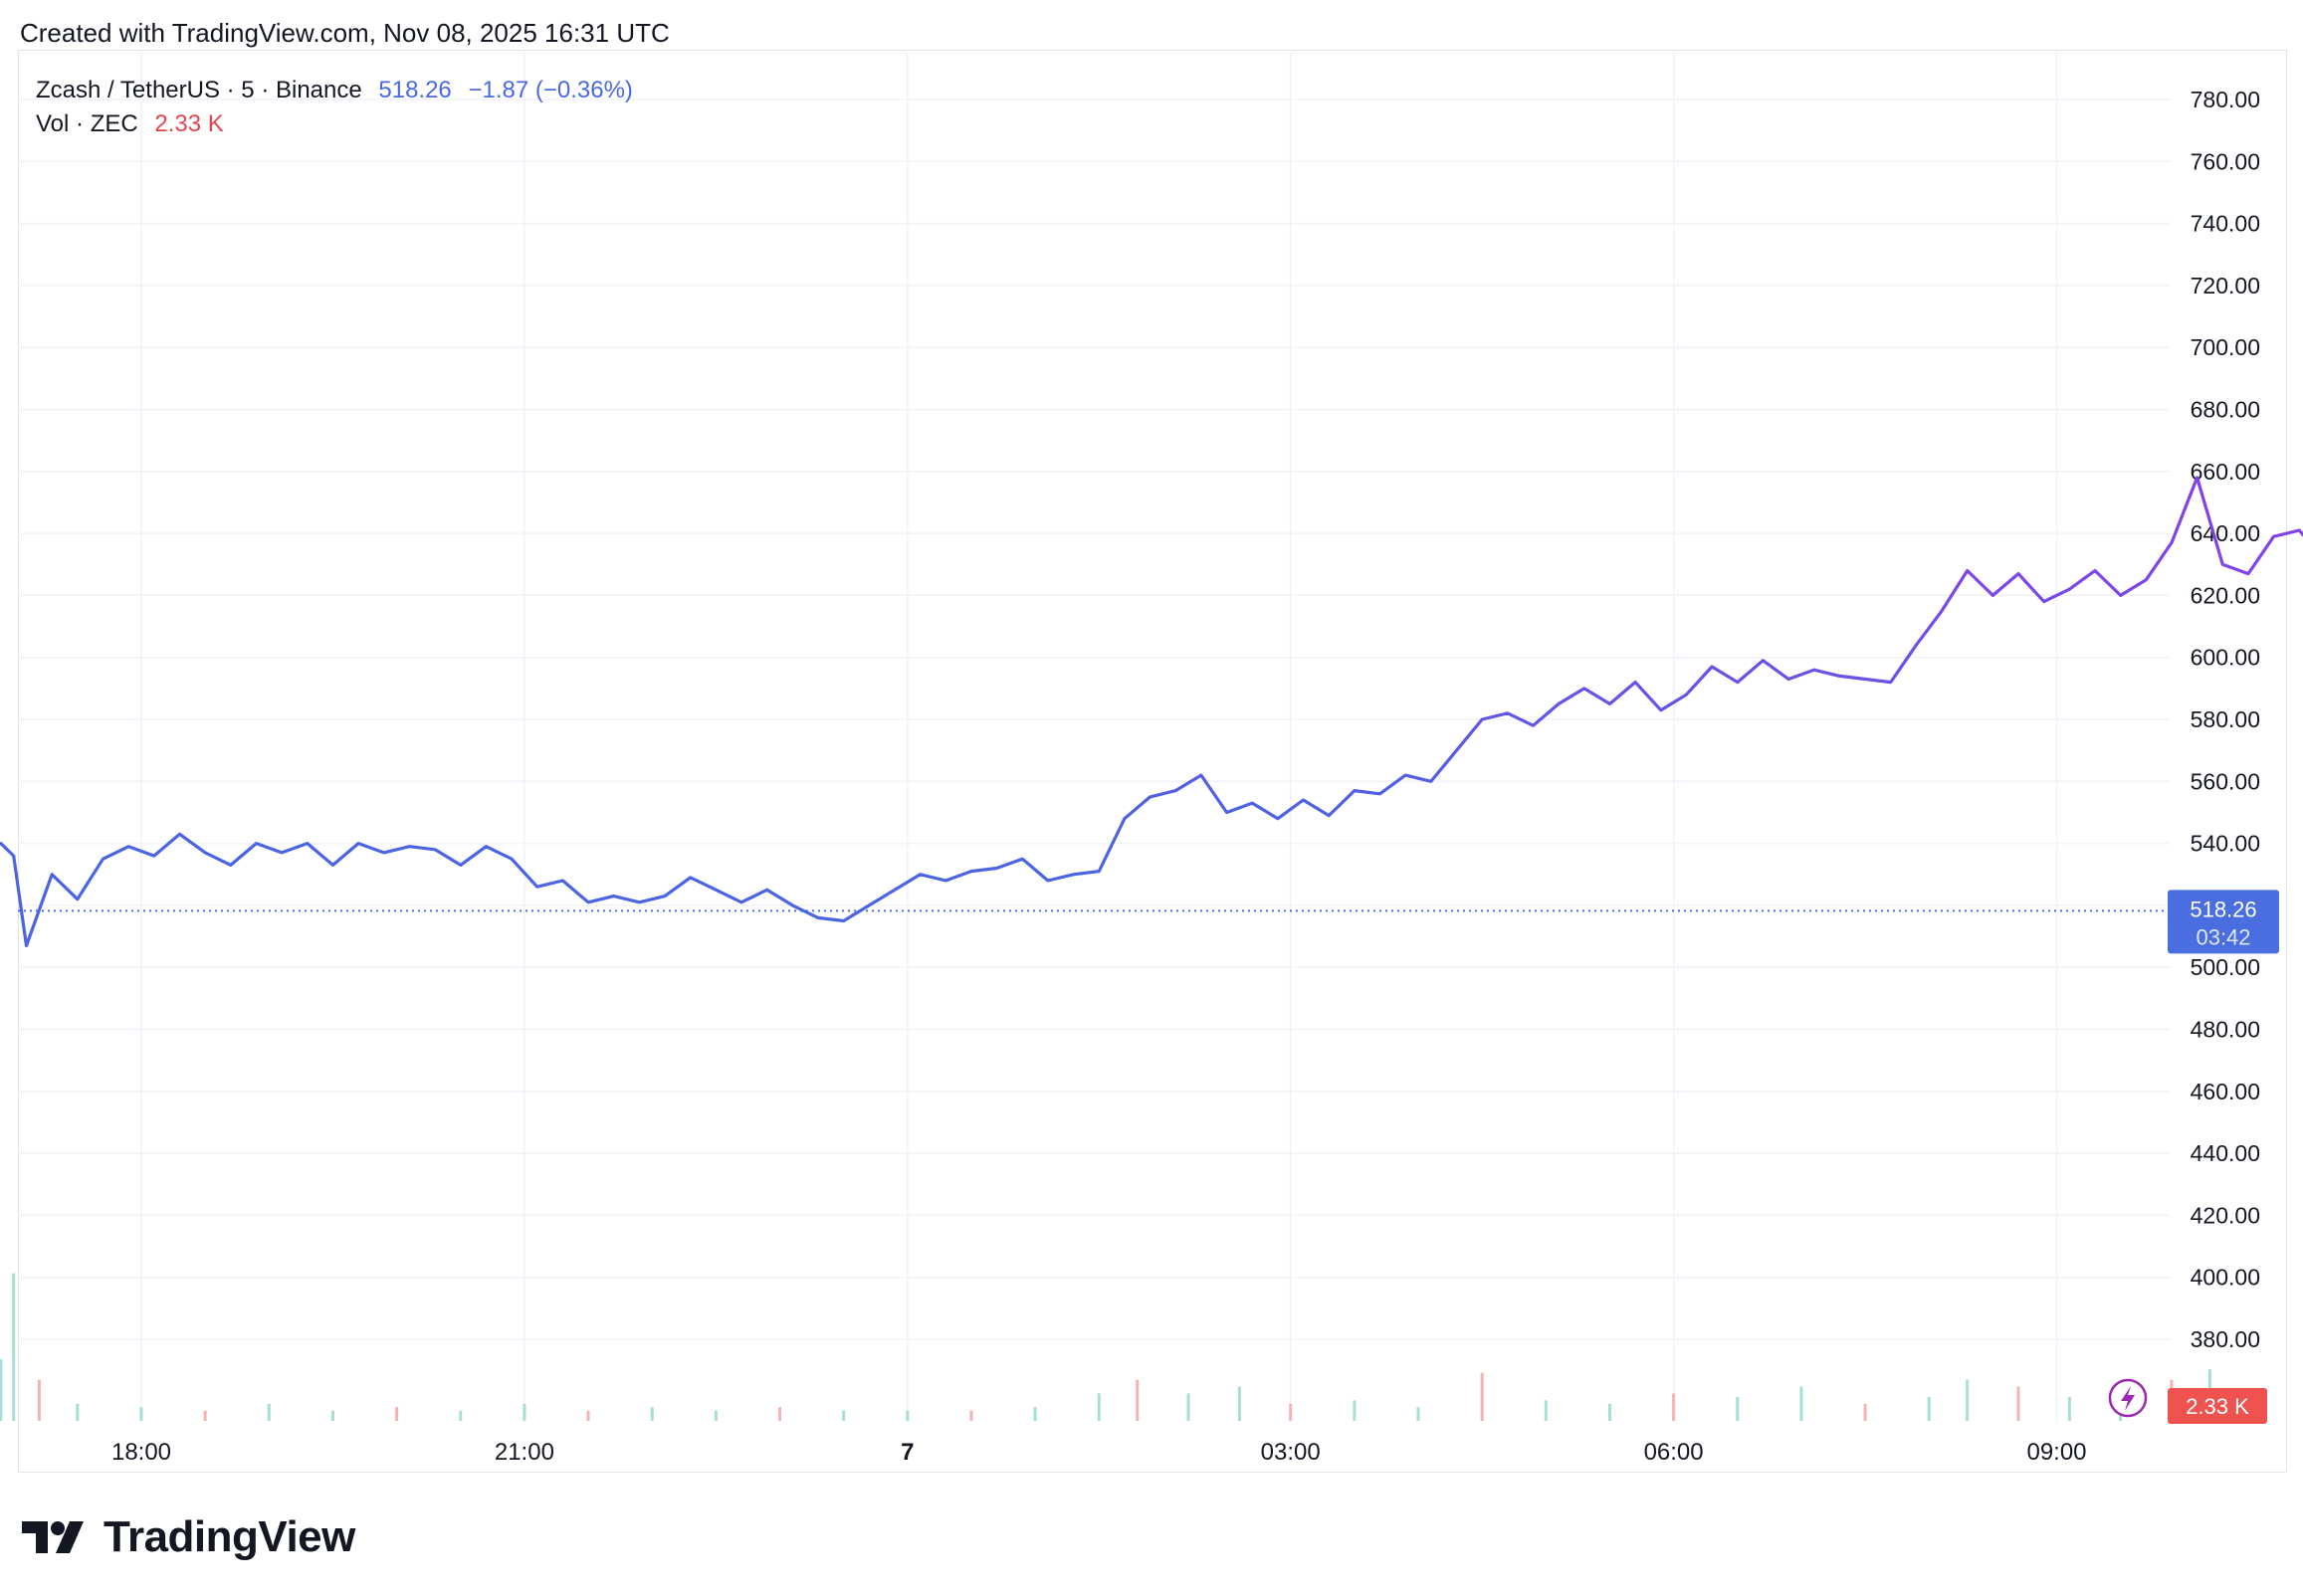  Describe the element at coordinates (2226, 347) in the screenshot. I see `y-tick-label: 700.00` at that location.